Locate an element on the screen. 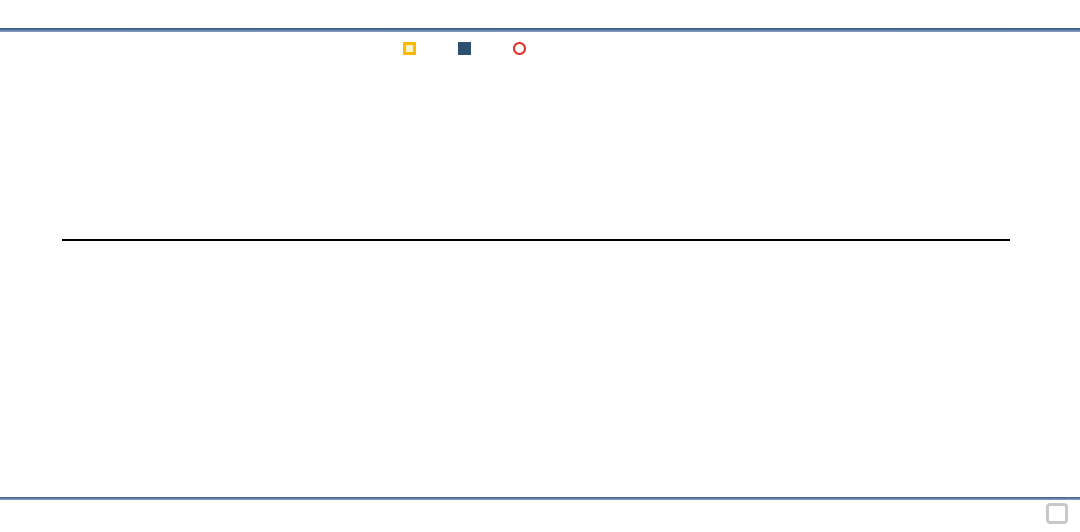  red-circle-icon is located at coordinates (519, 48).